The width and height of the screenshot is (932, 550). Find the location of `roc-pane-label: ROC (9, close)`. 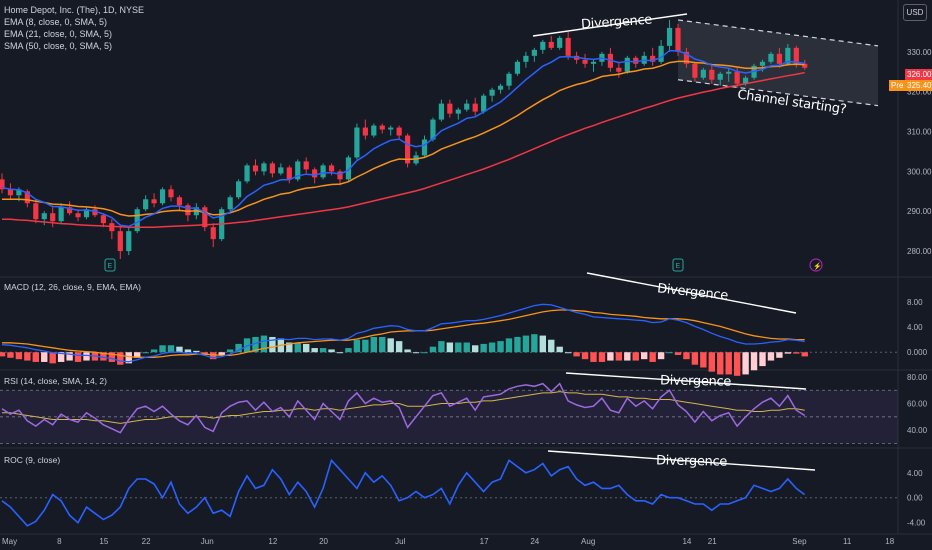

roc-pane-label: ROC (9, close) is located at coordinates (32, 460).